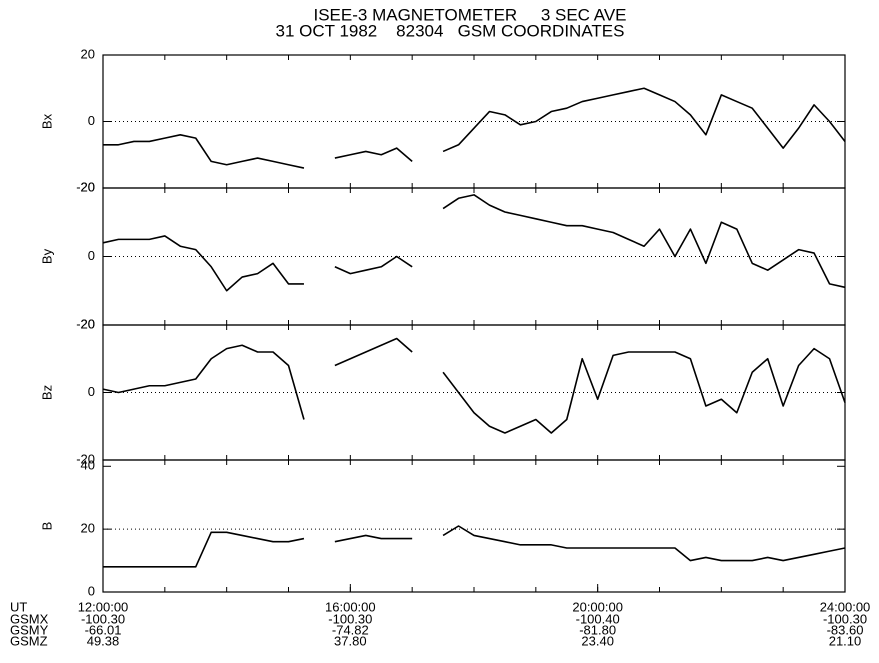 This screenshot has width=879, height=663. Describe the element at coordinates (29, 629) in the screenshot. I see `ephemeris-label: GSMY` at that location.